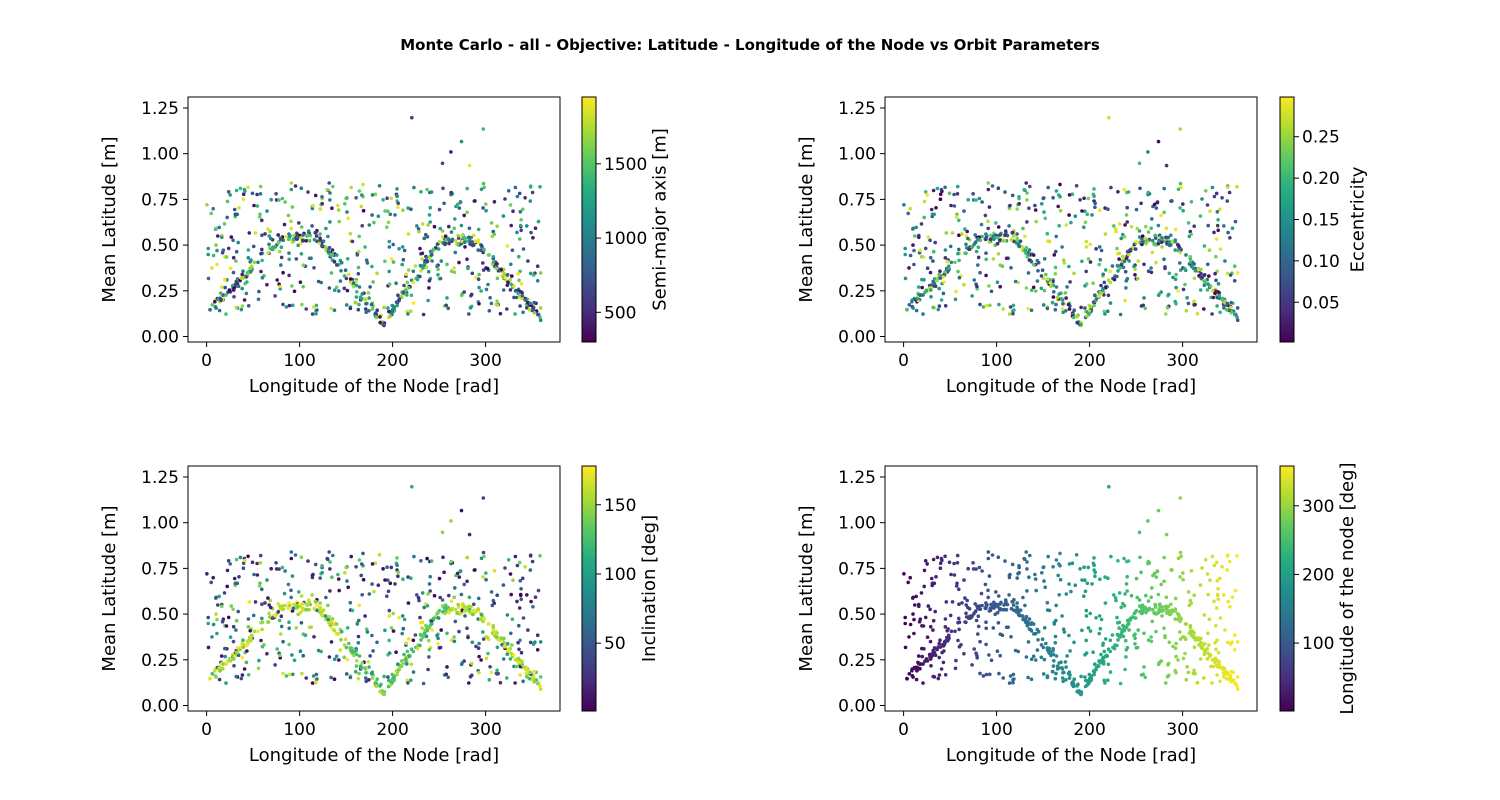 The width and height of the screenshot is (1500, 800). What do you see at coordinates (160, 707) in the screenshot?
I see `y-tick-label: 0.00` at bounding box center [160, 707].